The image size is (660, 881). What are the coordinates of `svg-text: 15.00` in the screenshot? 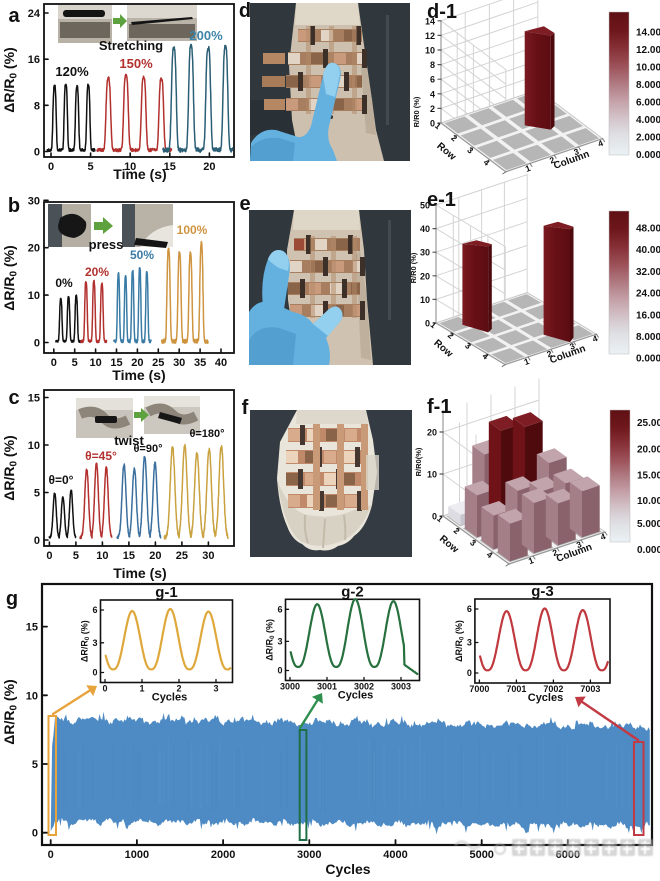 It's located at (648, 475).